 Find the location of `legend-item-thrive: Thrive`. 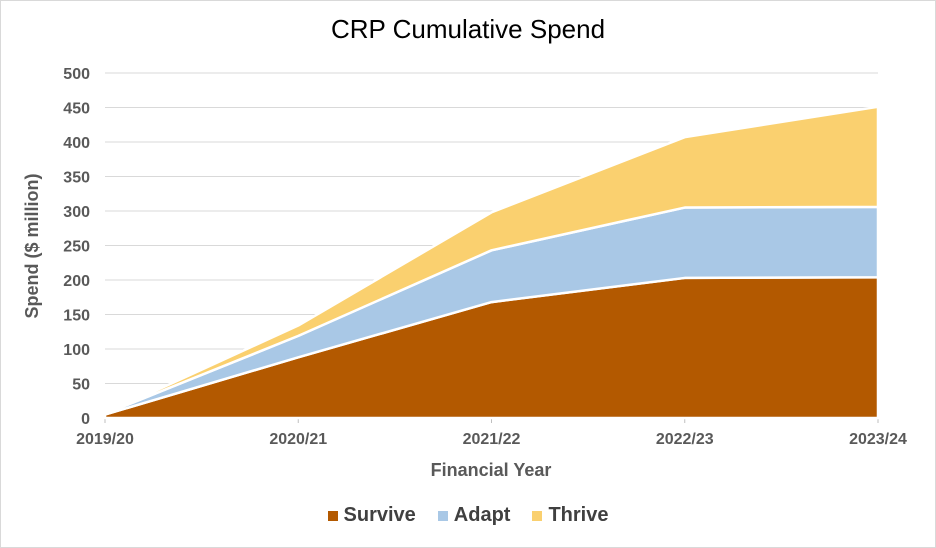

legend-item-thrive: Thrive is located at coordinates (570, 515).